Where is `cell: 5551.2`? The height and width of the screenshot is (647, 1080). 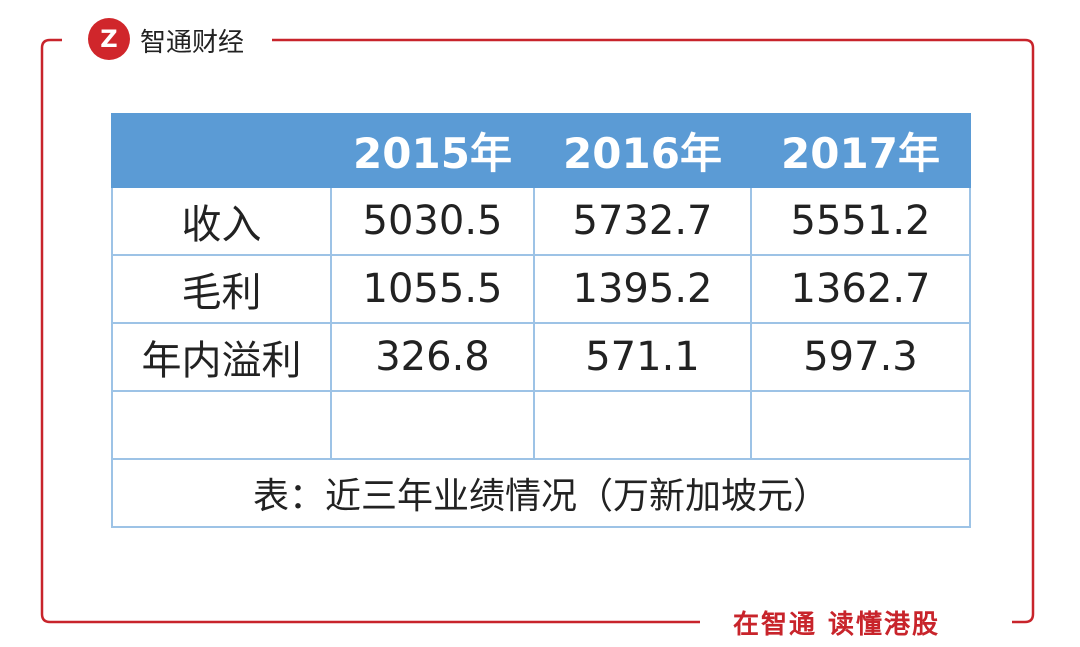
cell: 5551.2 is located at coordinates (860, 221).